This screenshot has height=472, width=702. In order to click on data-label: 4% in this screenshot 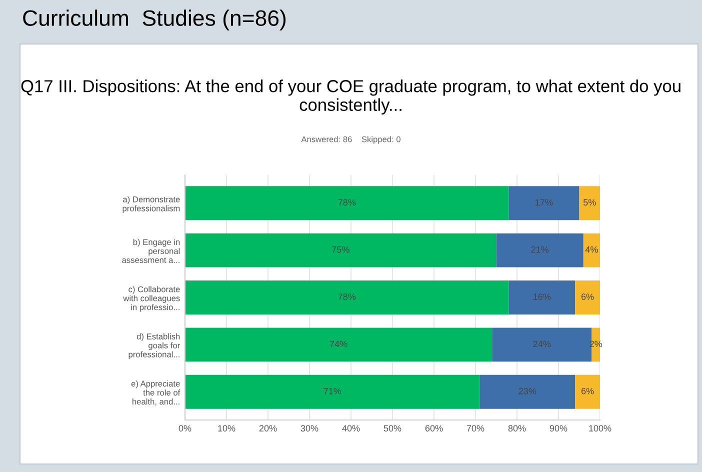, I will do `click(591, 249)`.